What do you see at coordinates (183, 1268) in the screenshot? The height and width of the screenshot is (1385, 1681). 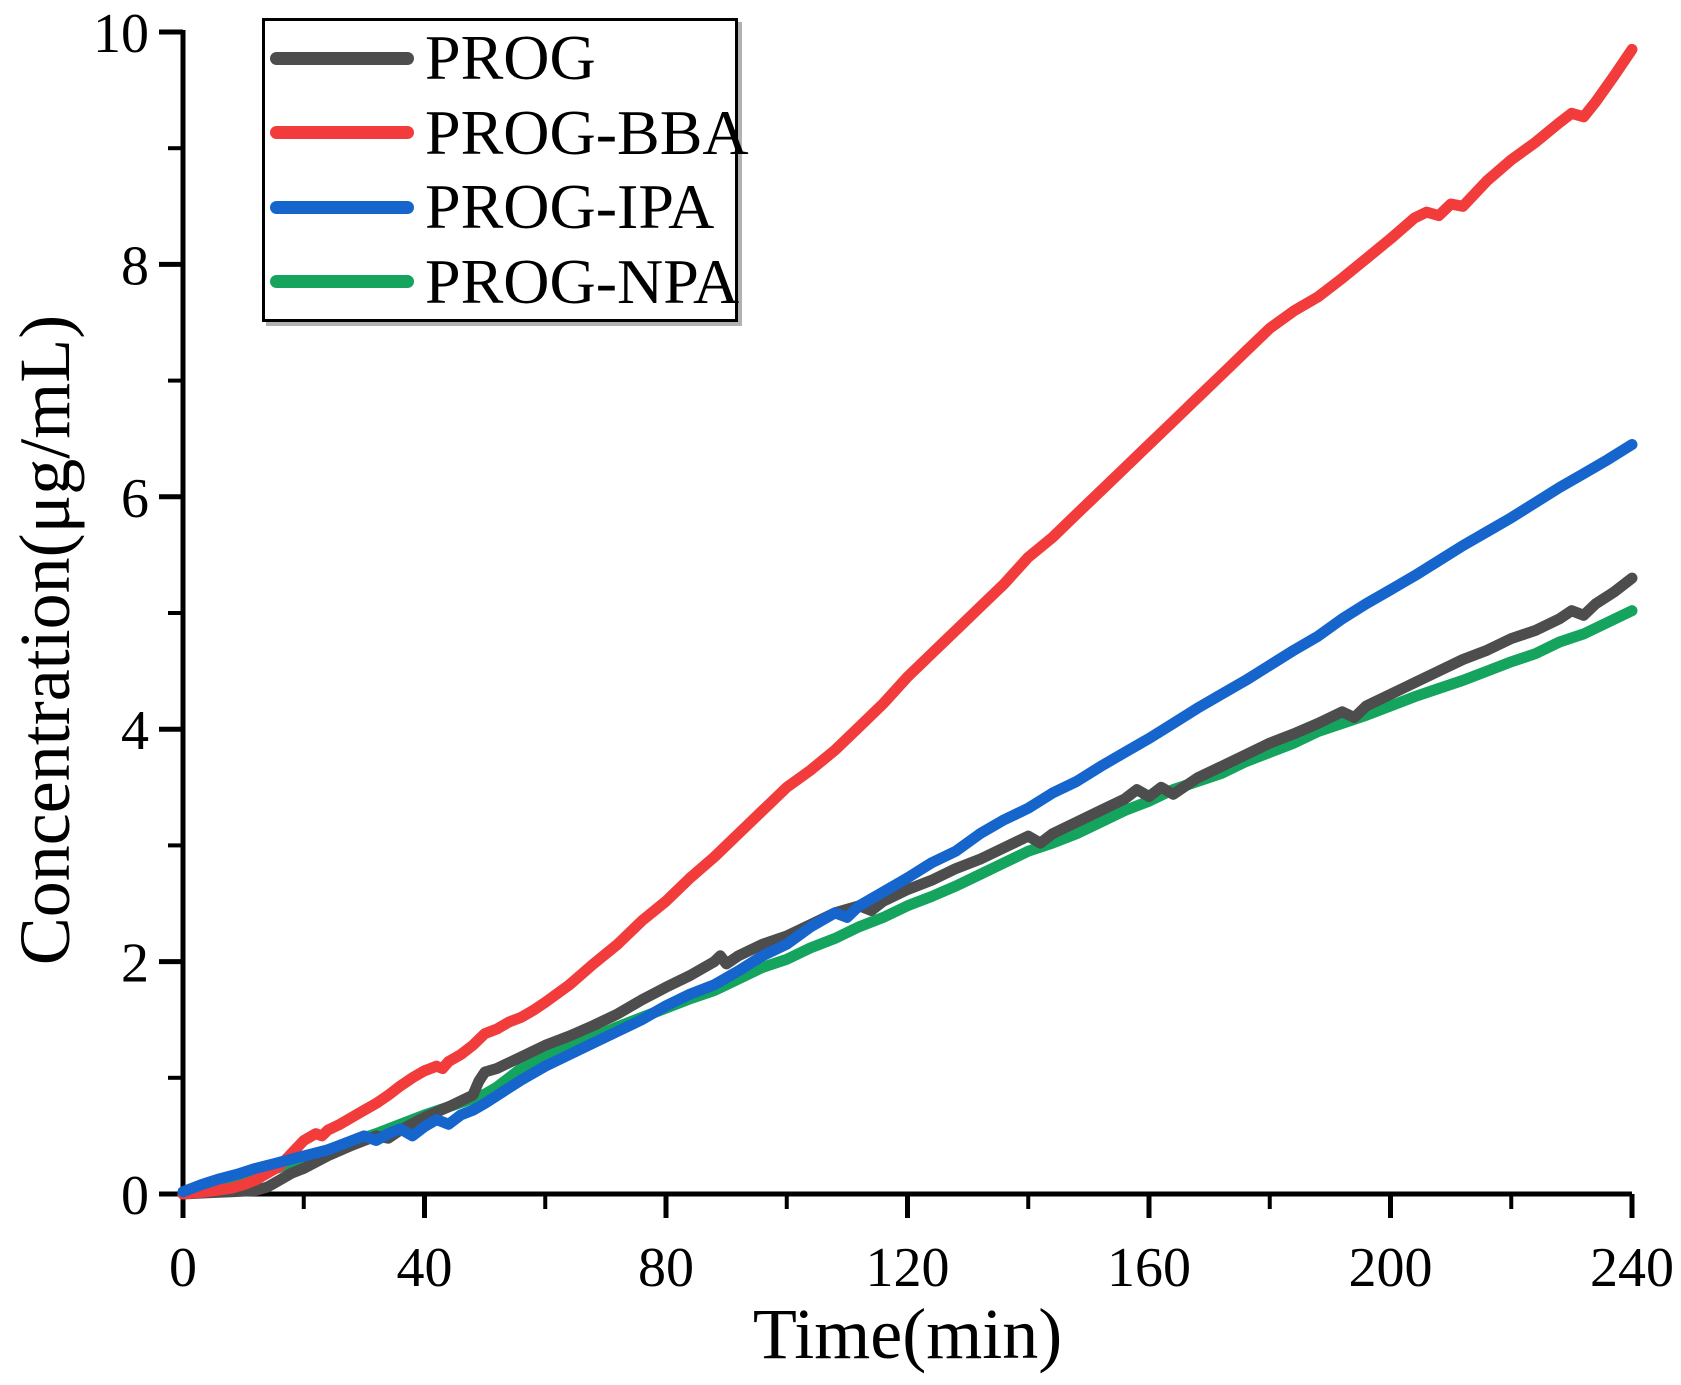 I see `x-tick-label: 0` at bounding box center [183, 1268].